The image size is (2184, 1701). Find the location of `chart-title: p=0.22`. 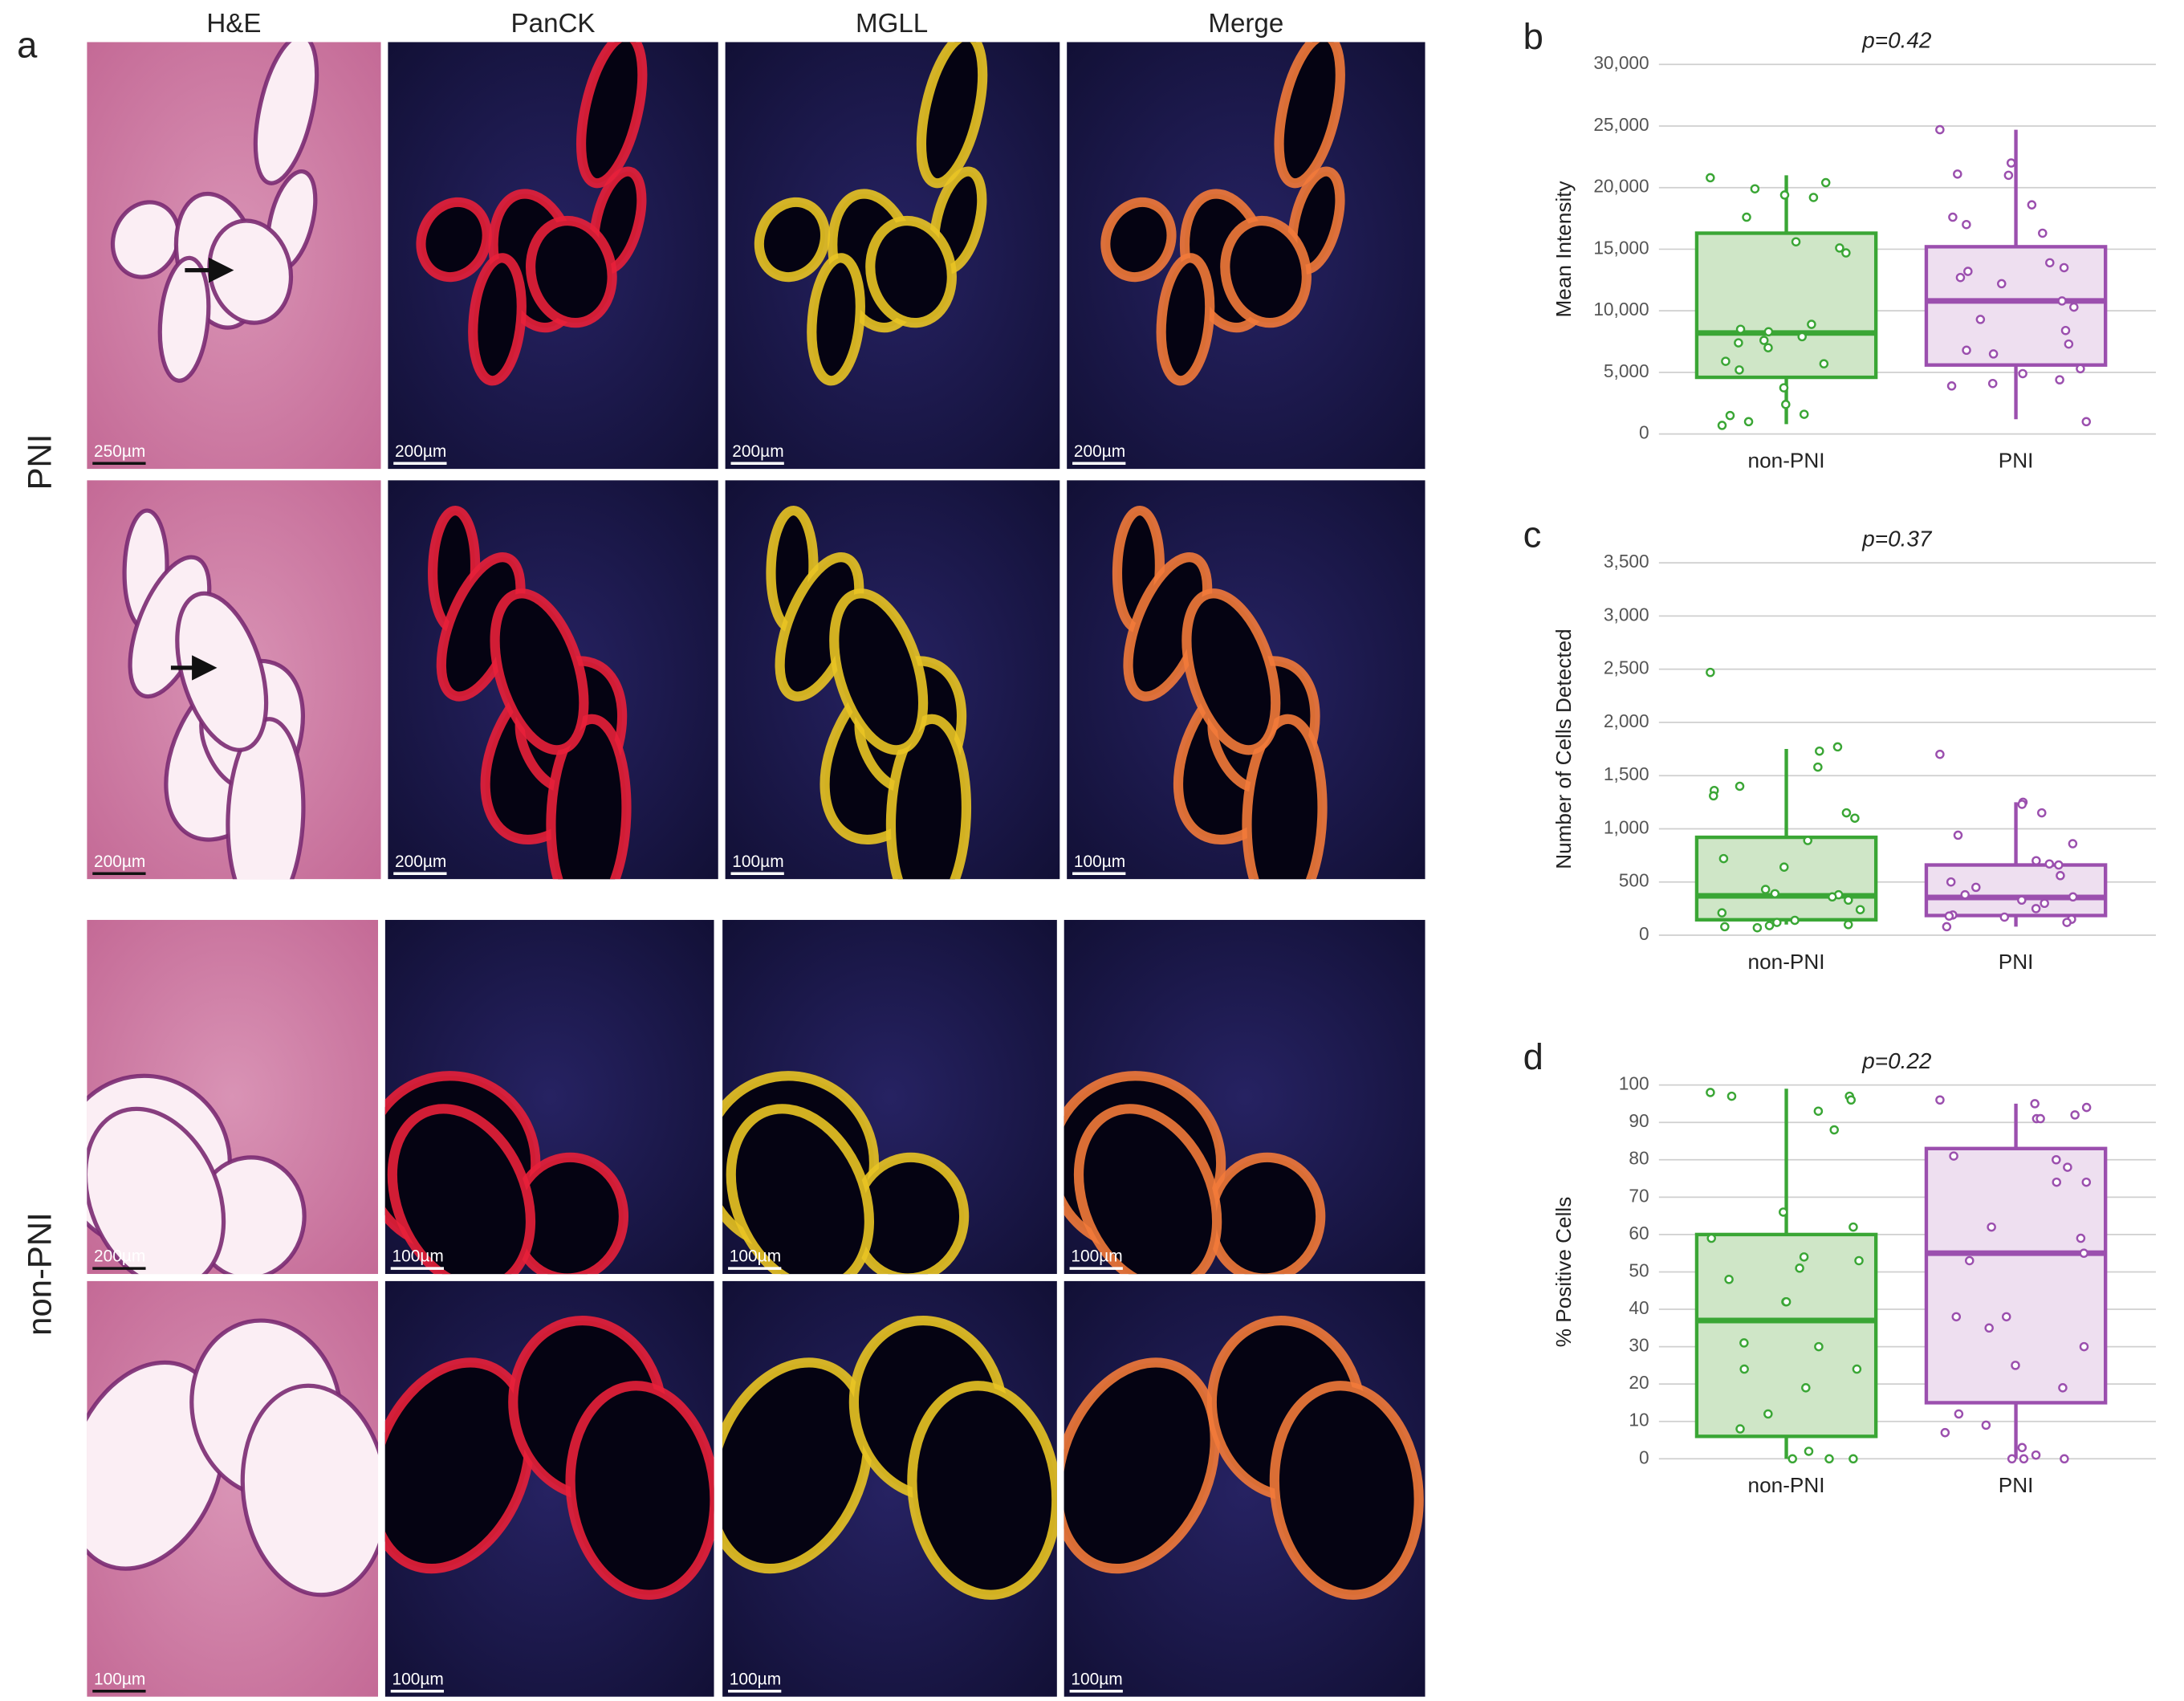

chart-title: p=0.22 is located at coordinates (1897, 1060).